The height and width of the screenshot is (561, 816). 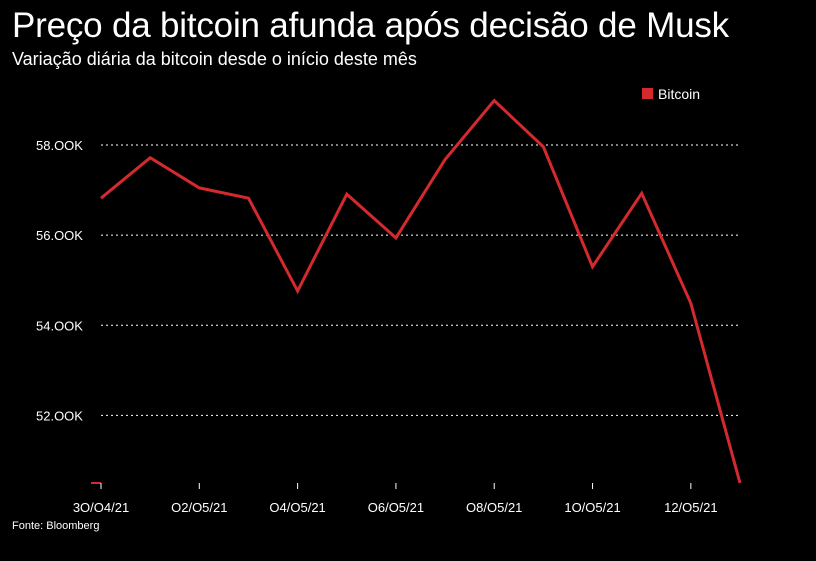 I want to click on y-tick-label: 58.OOK, so click(x=59, y=145).